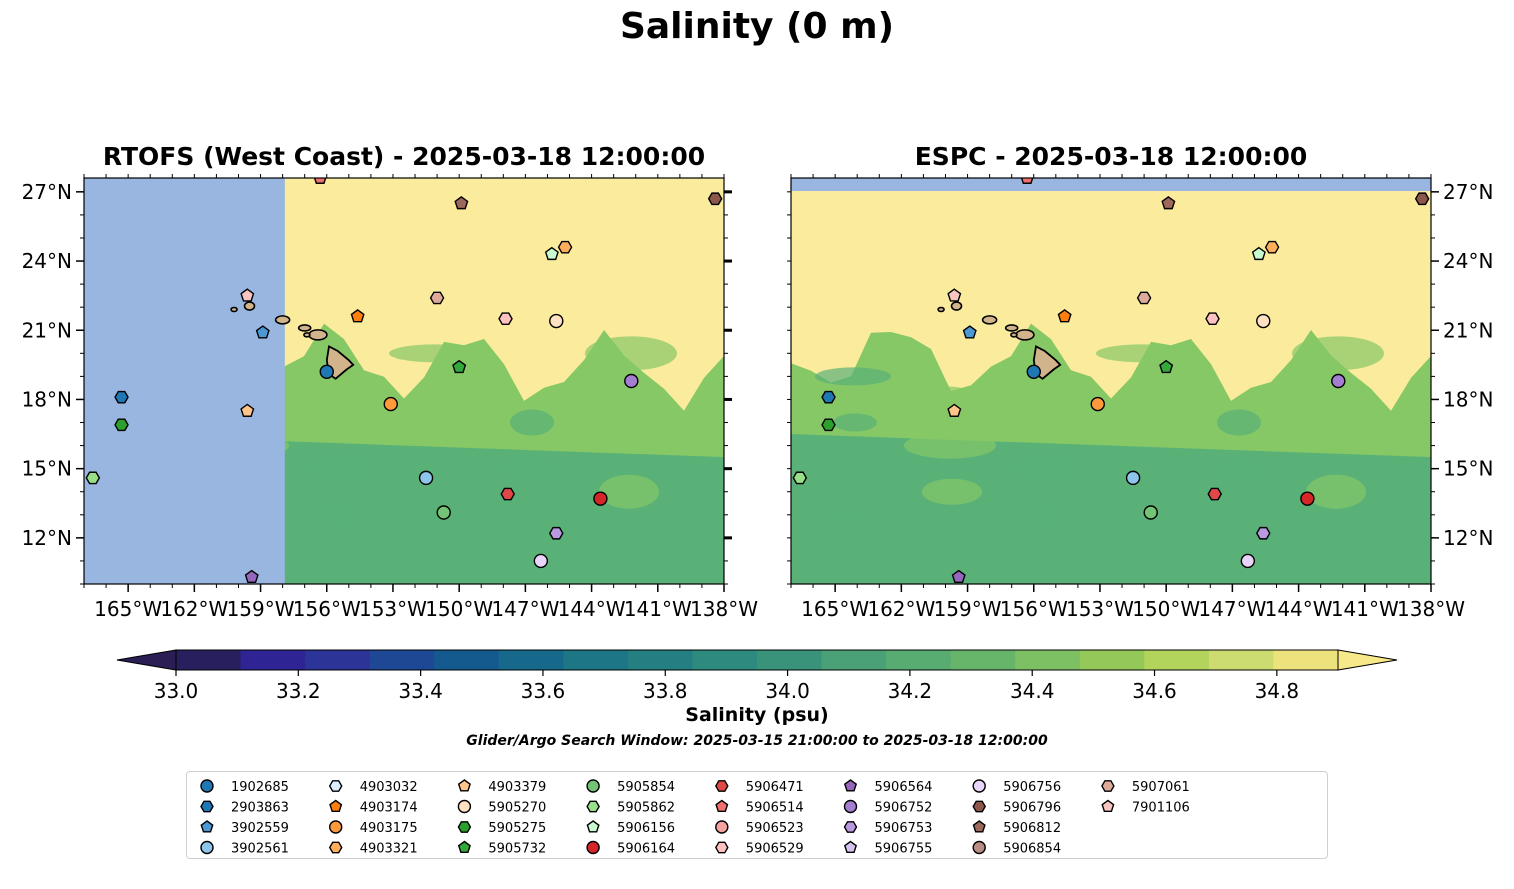 Image resolution: width=1514 pixels, height=889 pixels. What do you see at coordinates (1032, 787) in the screenshot?
I see `legend-label: 5906756` at bounding box center [1032, 787].